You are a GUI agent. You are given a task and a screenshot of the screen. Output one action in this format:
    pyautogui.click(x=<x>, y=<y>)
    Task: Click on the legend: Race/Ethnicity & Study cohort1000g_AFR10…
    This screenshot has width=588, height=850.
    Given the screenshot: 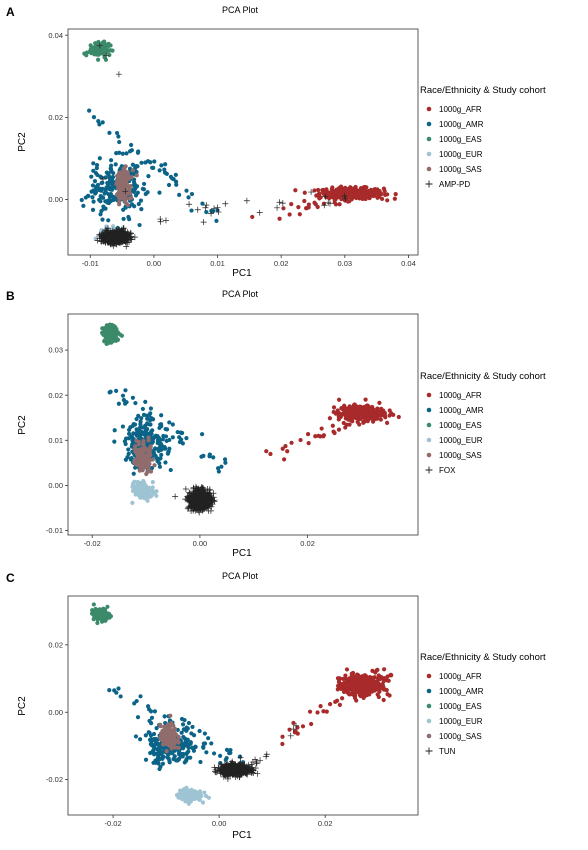 What is the action you would take?
    pyautogui.click(x=483, y=137)
    